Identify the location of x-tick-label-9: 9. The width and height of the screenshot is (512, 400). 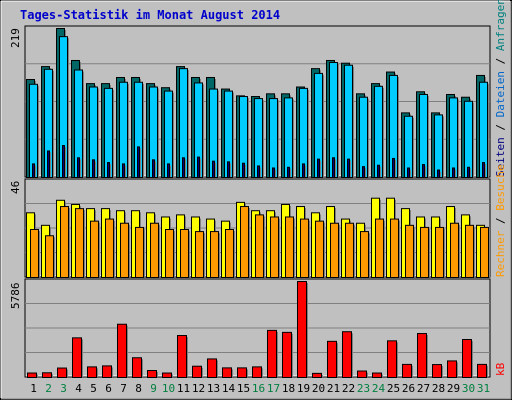
(153, 388).